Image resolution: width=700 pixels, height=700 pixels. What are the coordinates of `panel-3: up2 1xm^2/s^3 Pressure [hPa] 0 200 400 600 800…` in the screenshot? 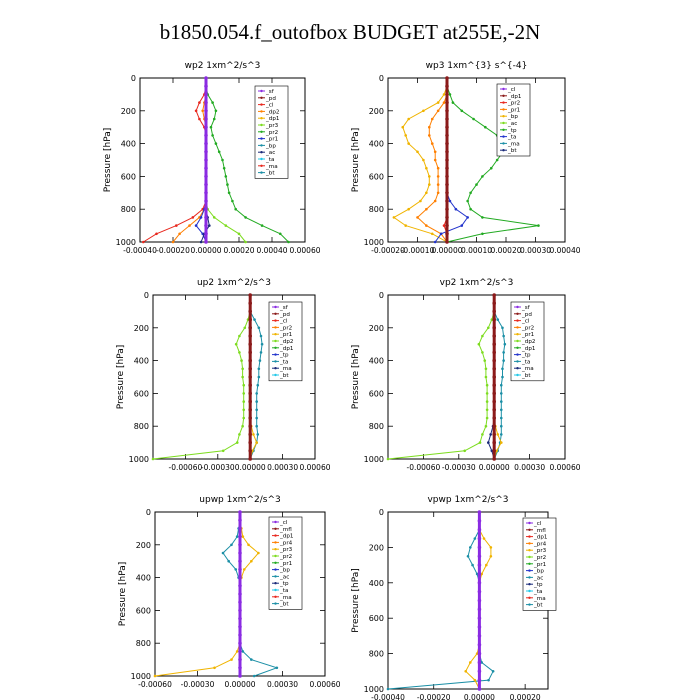 It's located at (223, 375).